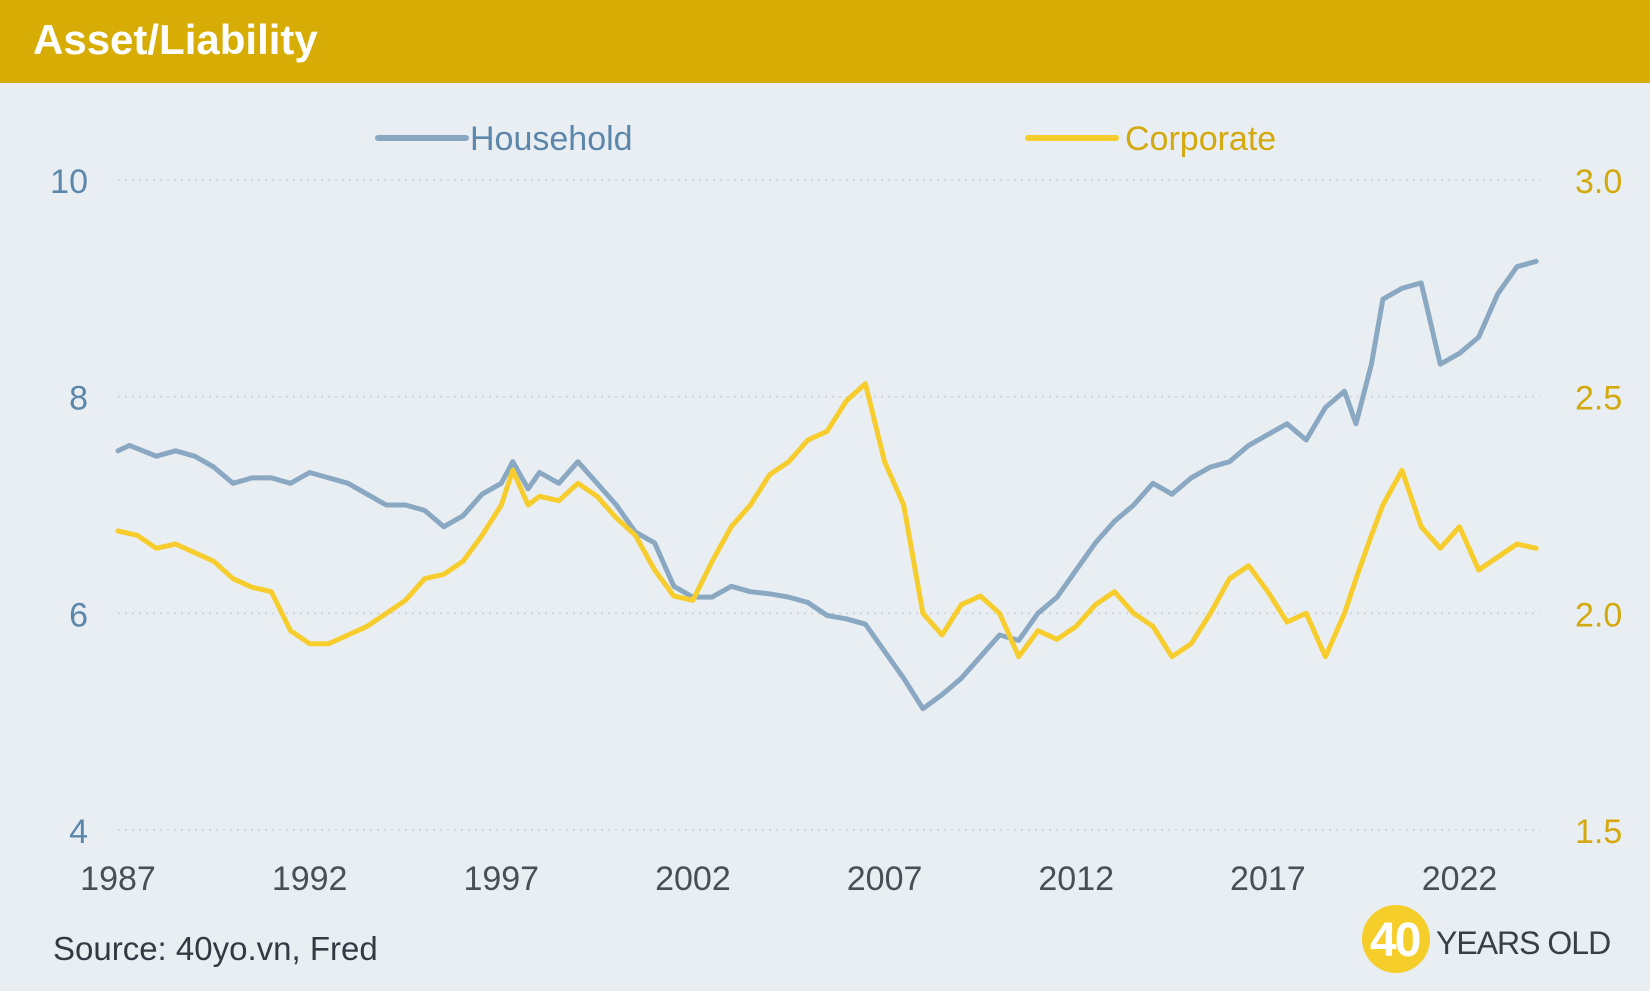  I want to click on left-axis-tick-label: 6, so click(78, 615).